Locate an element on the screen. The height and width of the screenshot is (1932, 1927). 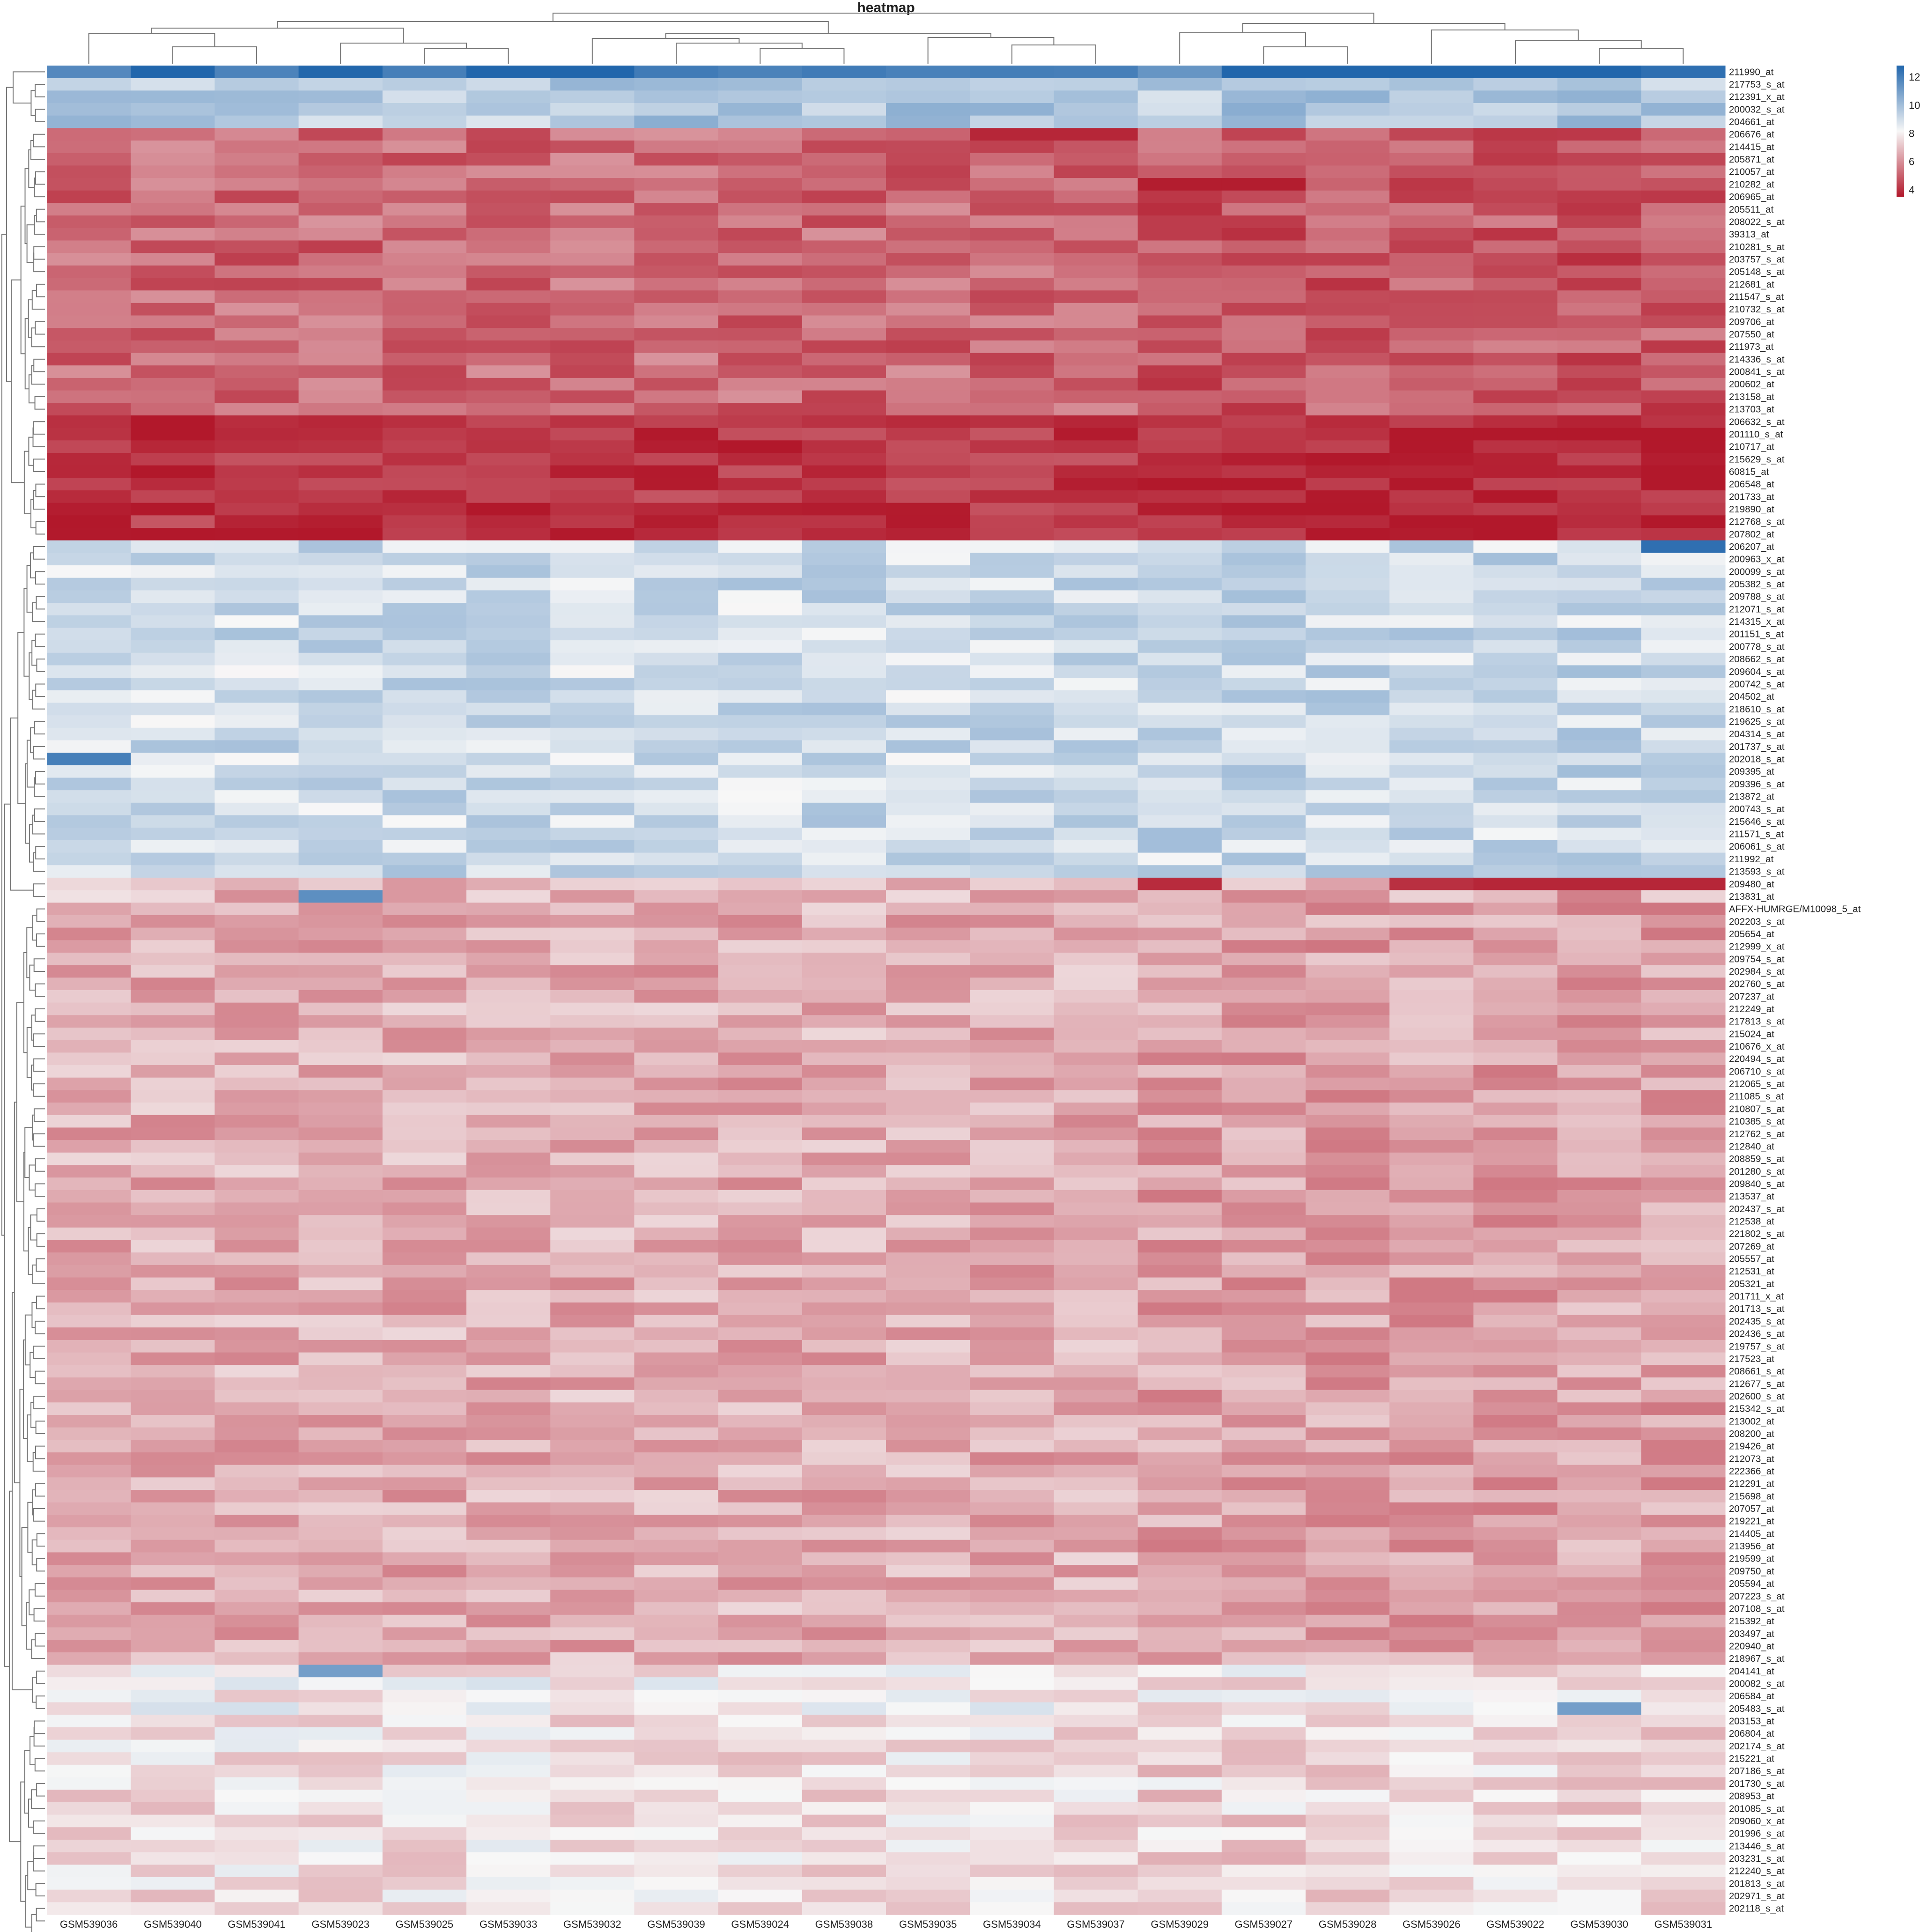
row-label: 211547_s_at is located at coordinates (1756, 297).